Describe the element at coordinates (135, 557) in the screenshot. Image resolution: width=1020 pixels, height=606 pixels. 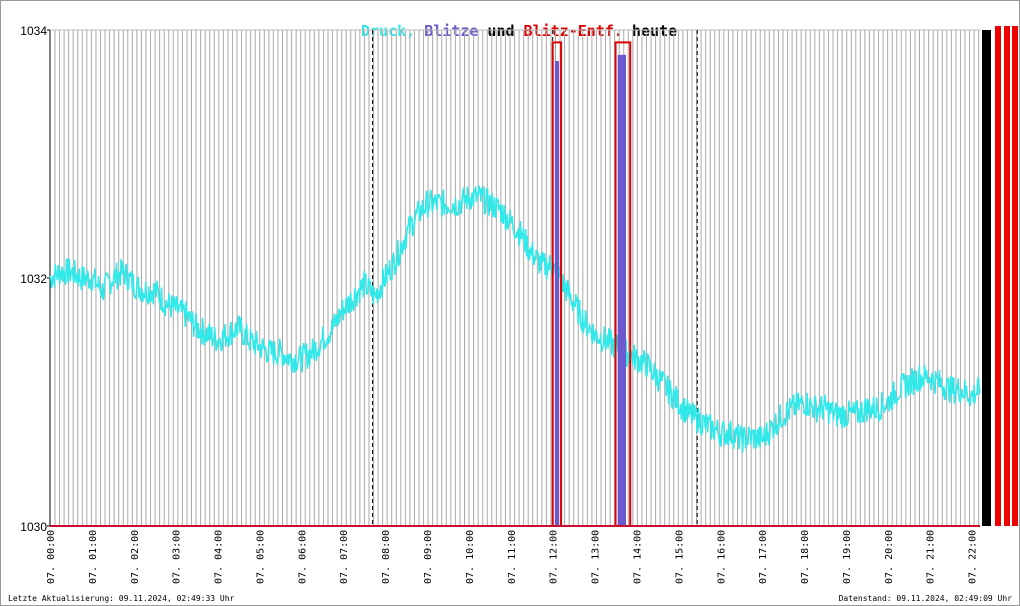
I see `x-tick-label: 07. 02:00` at that location.